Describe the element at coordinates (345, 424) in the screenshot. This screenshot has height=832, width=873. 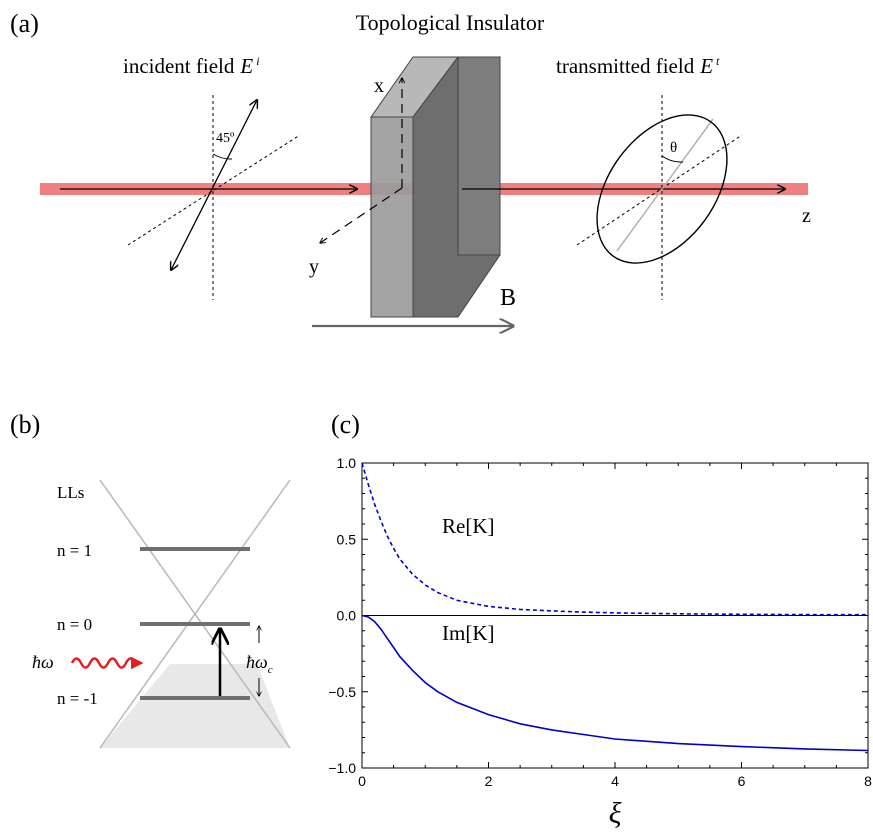
I see `panel-c-label: (c)` at that location.